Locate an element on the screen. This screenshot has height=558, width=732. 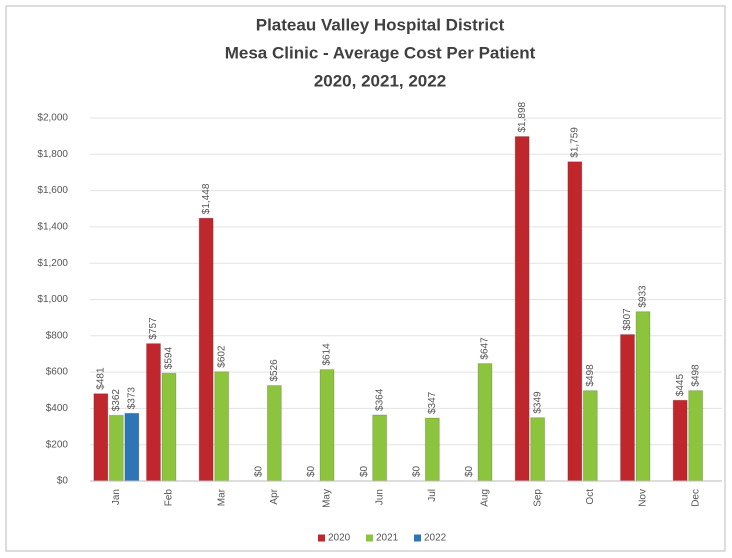
chart-subtitle: Mesa Clinic - Average Cost Per Patient is located at coordinates (380, 52).